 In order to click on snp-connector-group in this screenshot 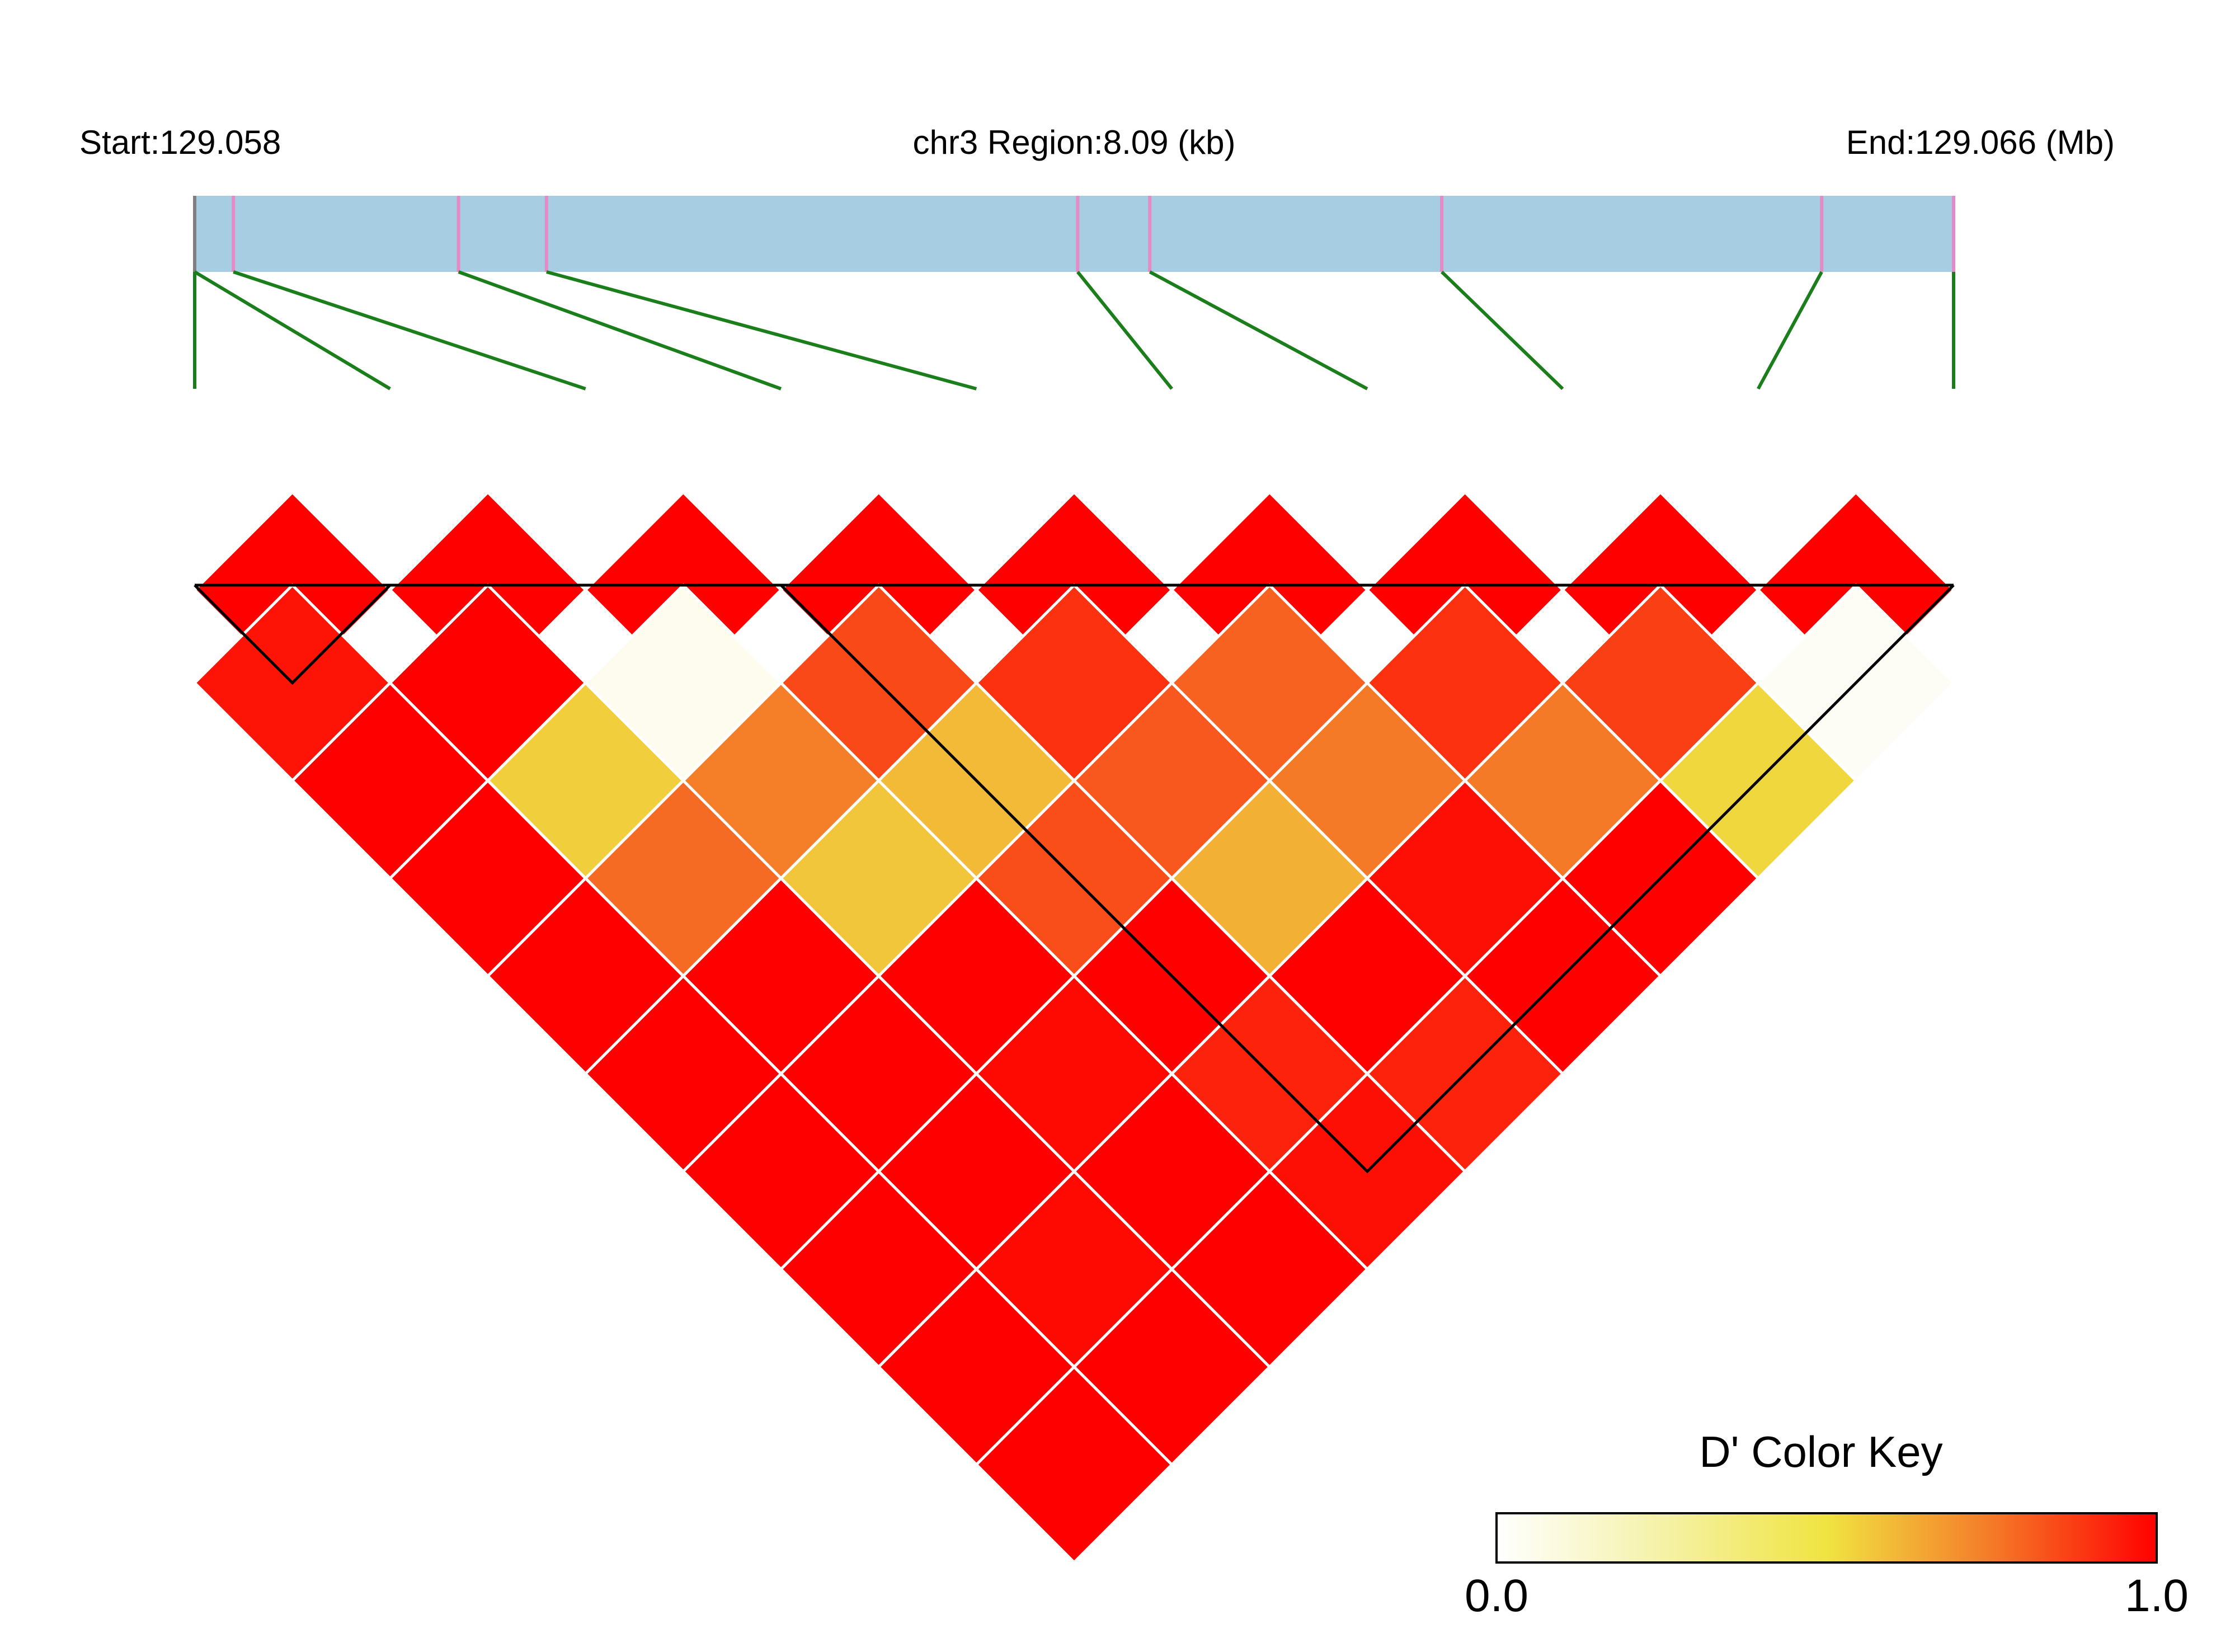, I will do `click(1074, 330)`.